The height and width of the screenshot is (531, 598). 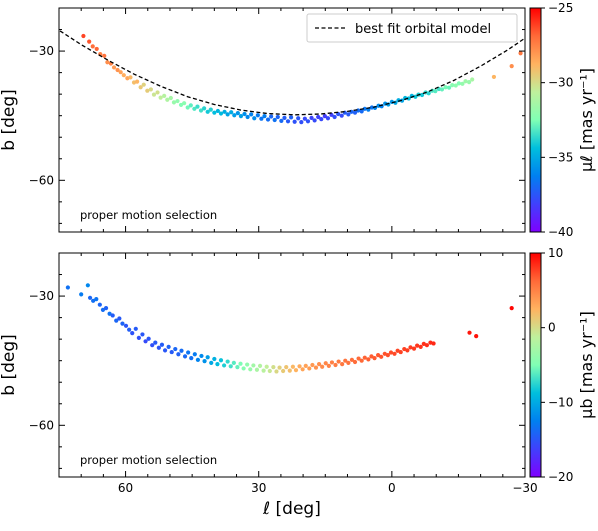 What do you see at coordinates (560, 232) in the screenshot?
I see `top-colorbar-tick-label: −40` at bounding box center [560, 232].